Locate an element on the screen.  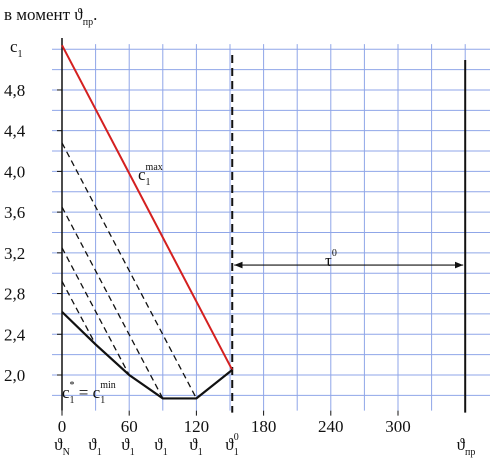
x-point-label: ϑ10​ is located at coordinates (231, 445).